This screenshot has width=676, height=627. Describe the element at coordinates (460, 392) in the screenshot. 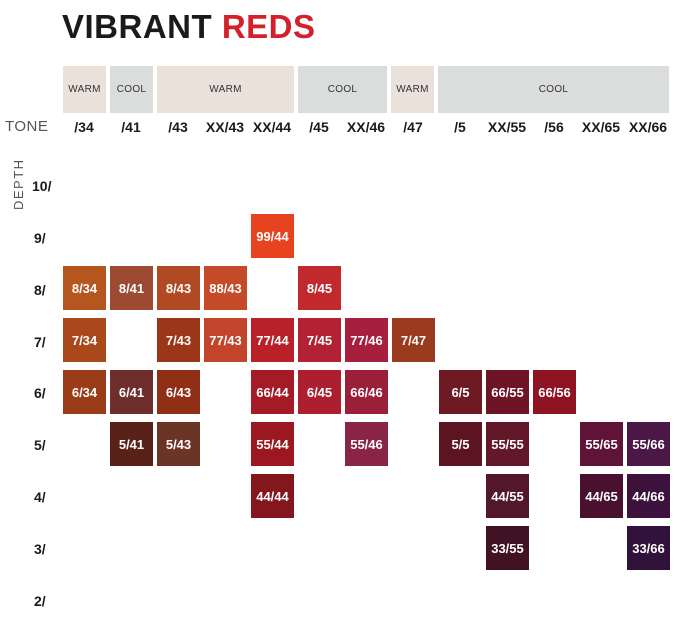

I see `swatch-6-5: 6/5` at that location.